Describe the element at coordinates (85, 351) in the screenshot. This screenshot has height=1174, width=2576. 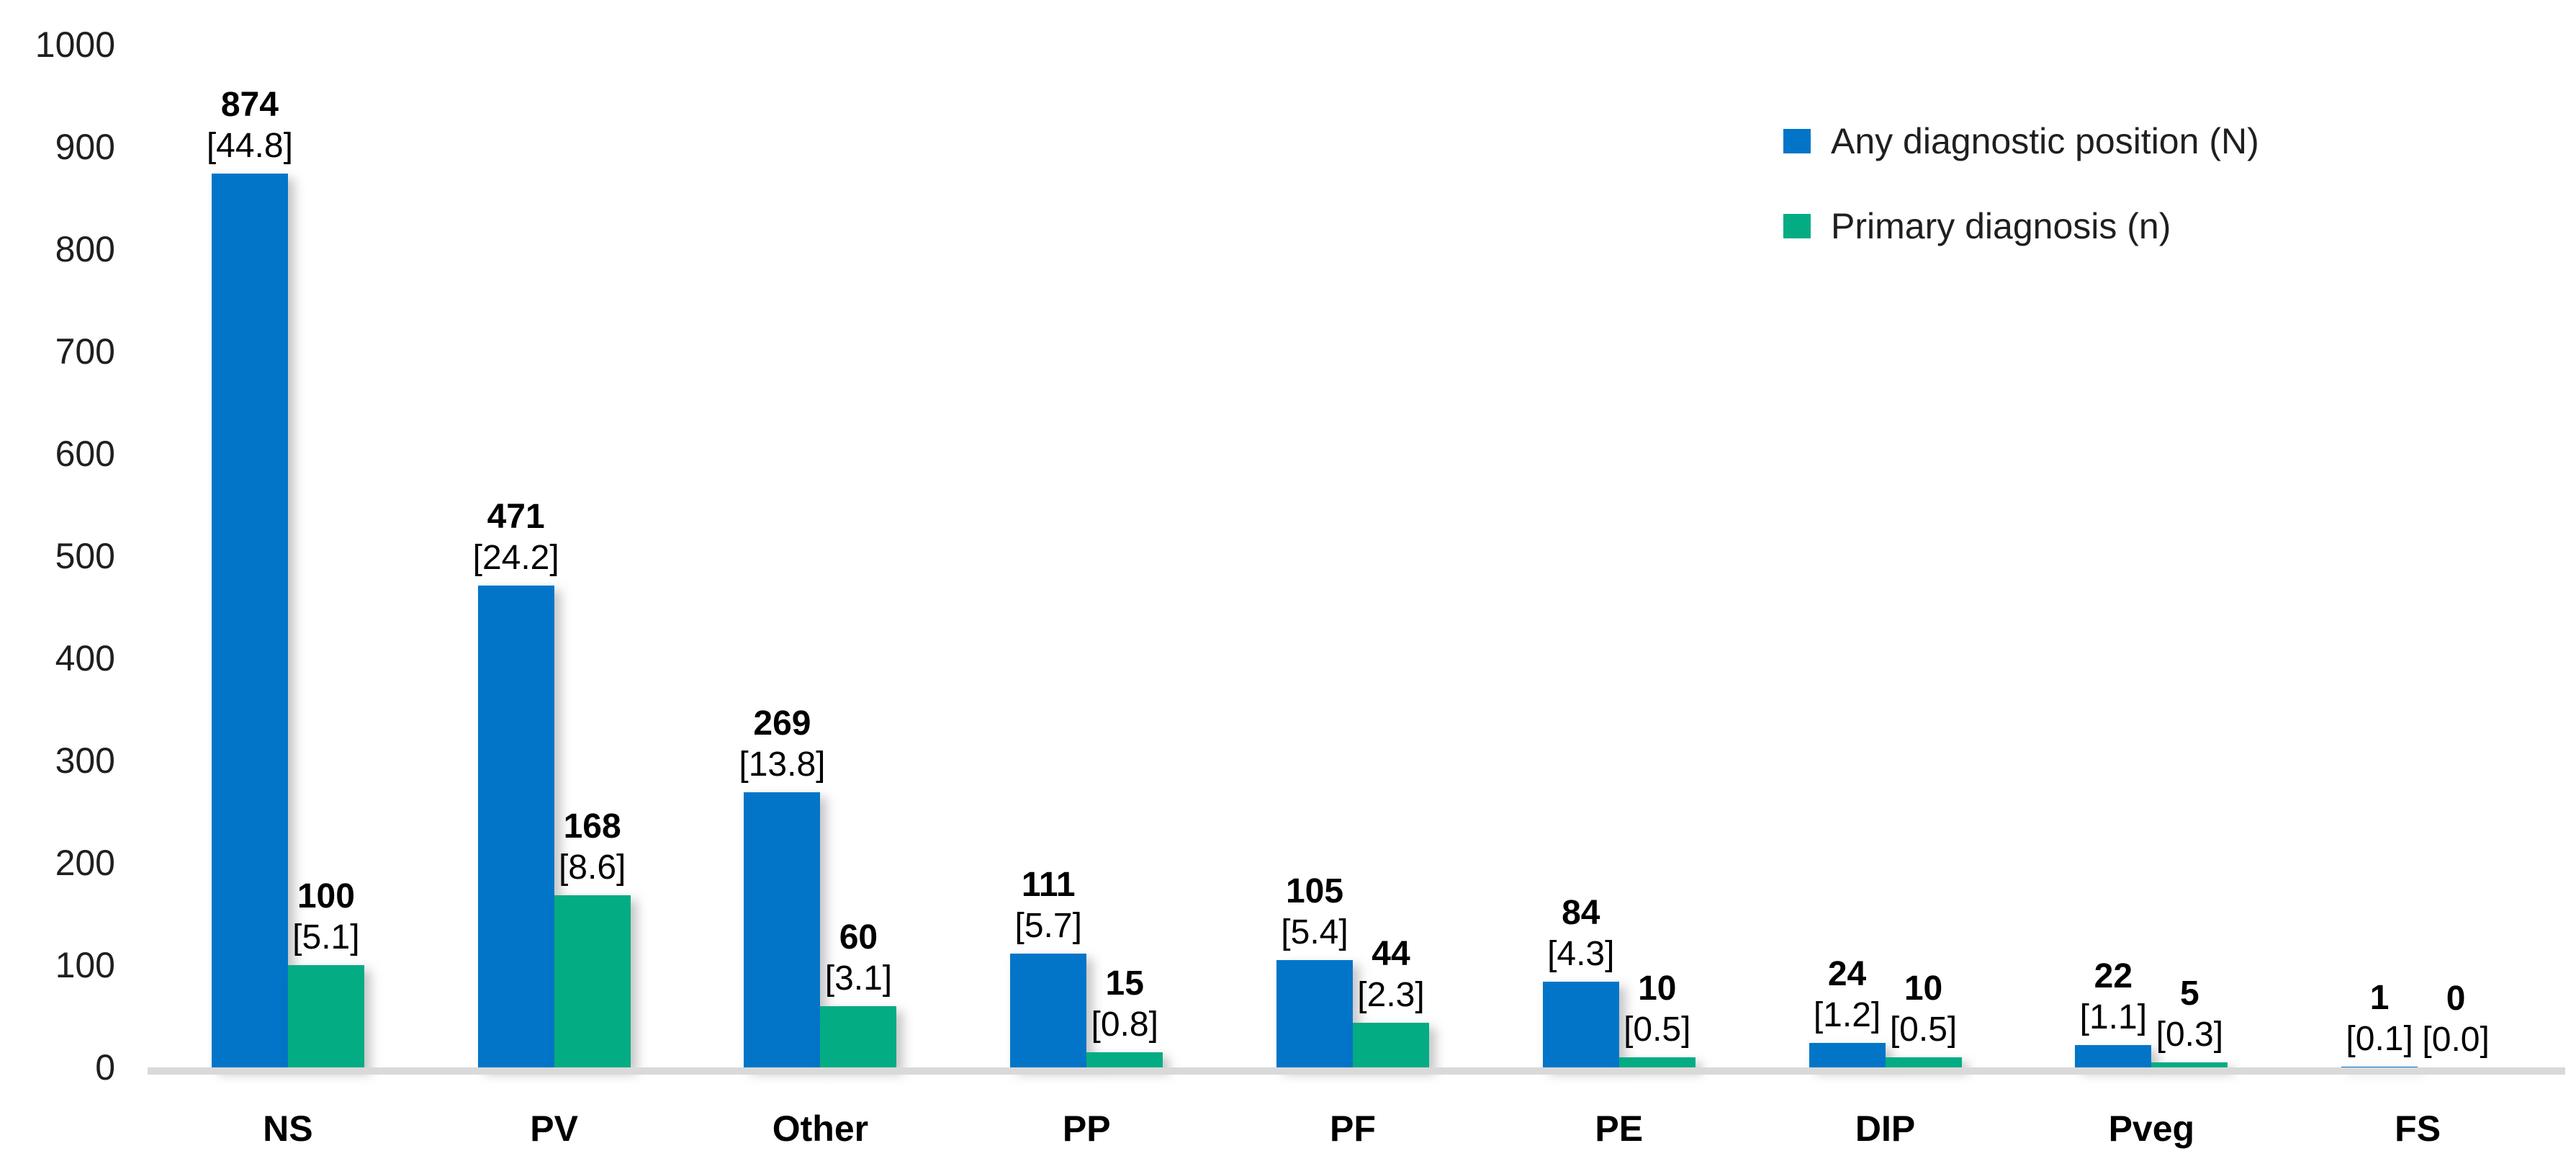
I see `y-tick-label: 700` at that location.